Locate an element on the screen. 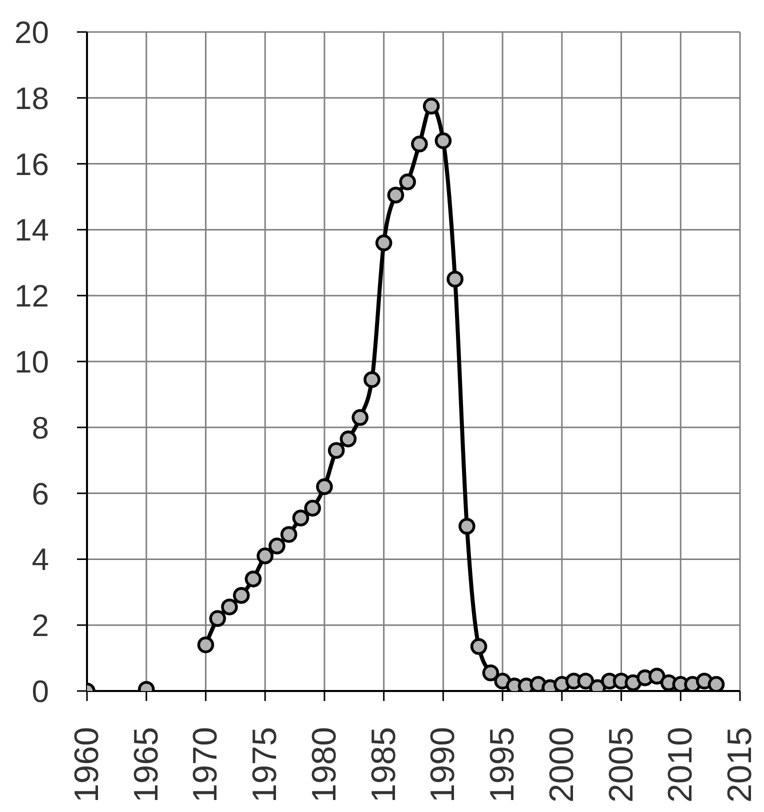 The height and width of the screenshot is (812, 764). x-tick-label: 1995 is located at coordinates (503, 765).